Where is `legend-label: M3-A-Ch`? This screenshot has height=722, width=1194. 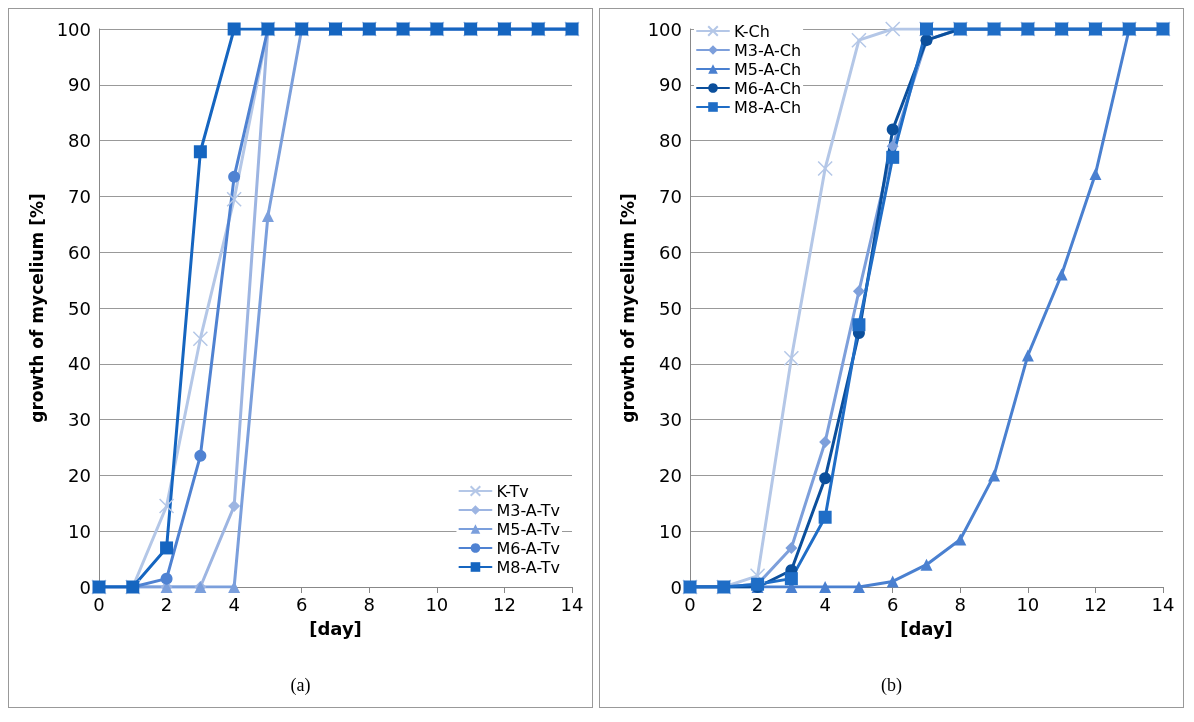 legend-label: M3-A-Ch is located at coordinates (768, 50).